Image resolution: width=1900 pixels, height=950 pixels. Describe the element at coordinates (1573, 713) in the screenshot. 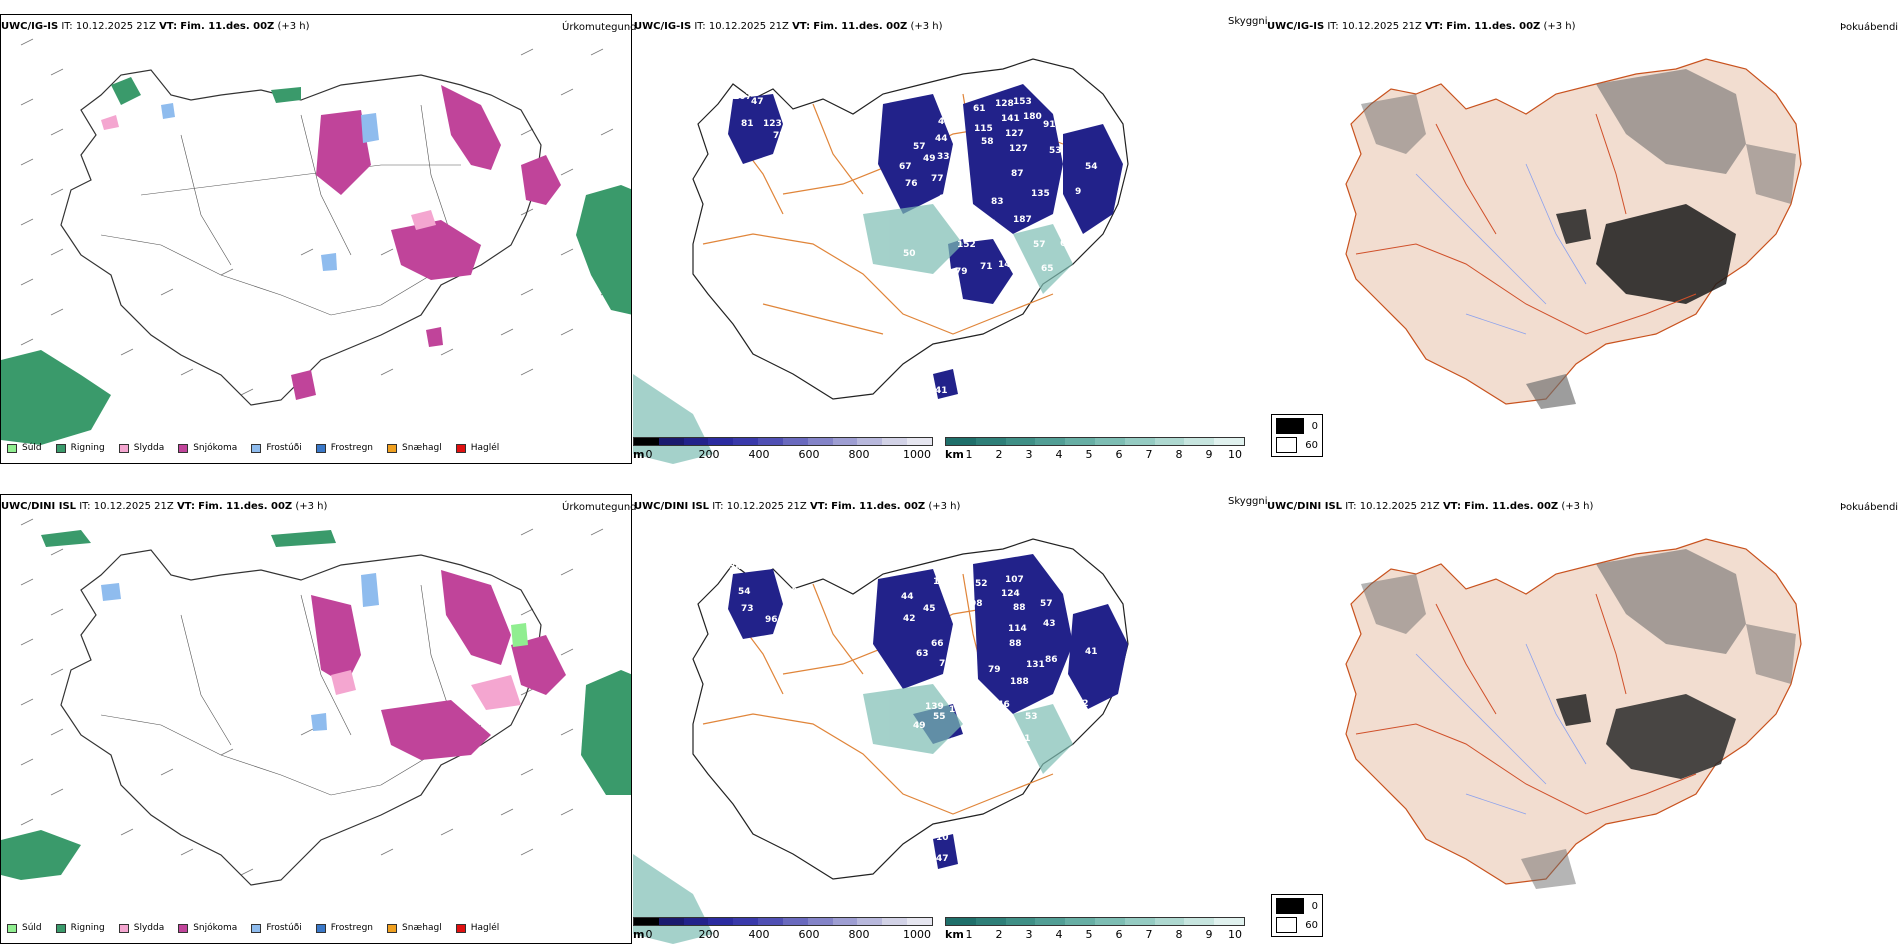

I see `fog-map-bottom` at that location.